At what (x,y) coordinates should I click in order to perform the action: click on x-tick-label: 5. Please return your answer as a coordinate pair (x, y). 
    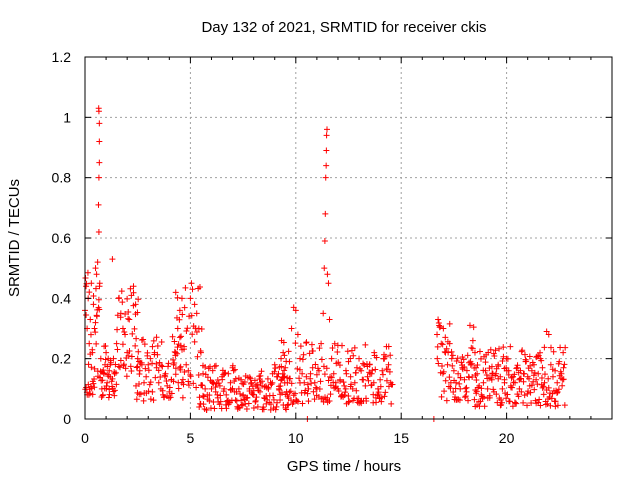
    Looking at the image, I should click on (191, 438).